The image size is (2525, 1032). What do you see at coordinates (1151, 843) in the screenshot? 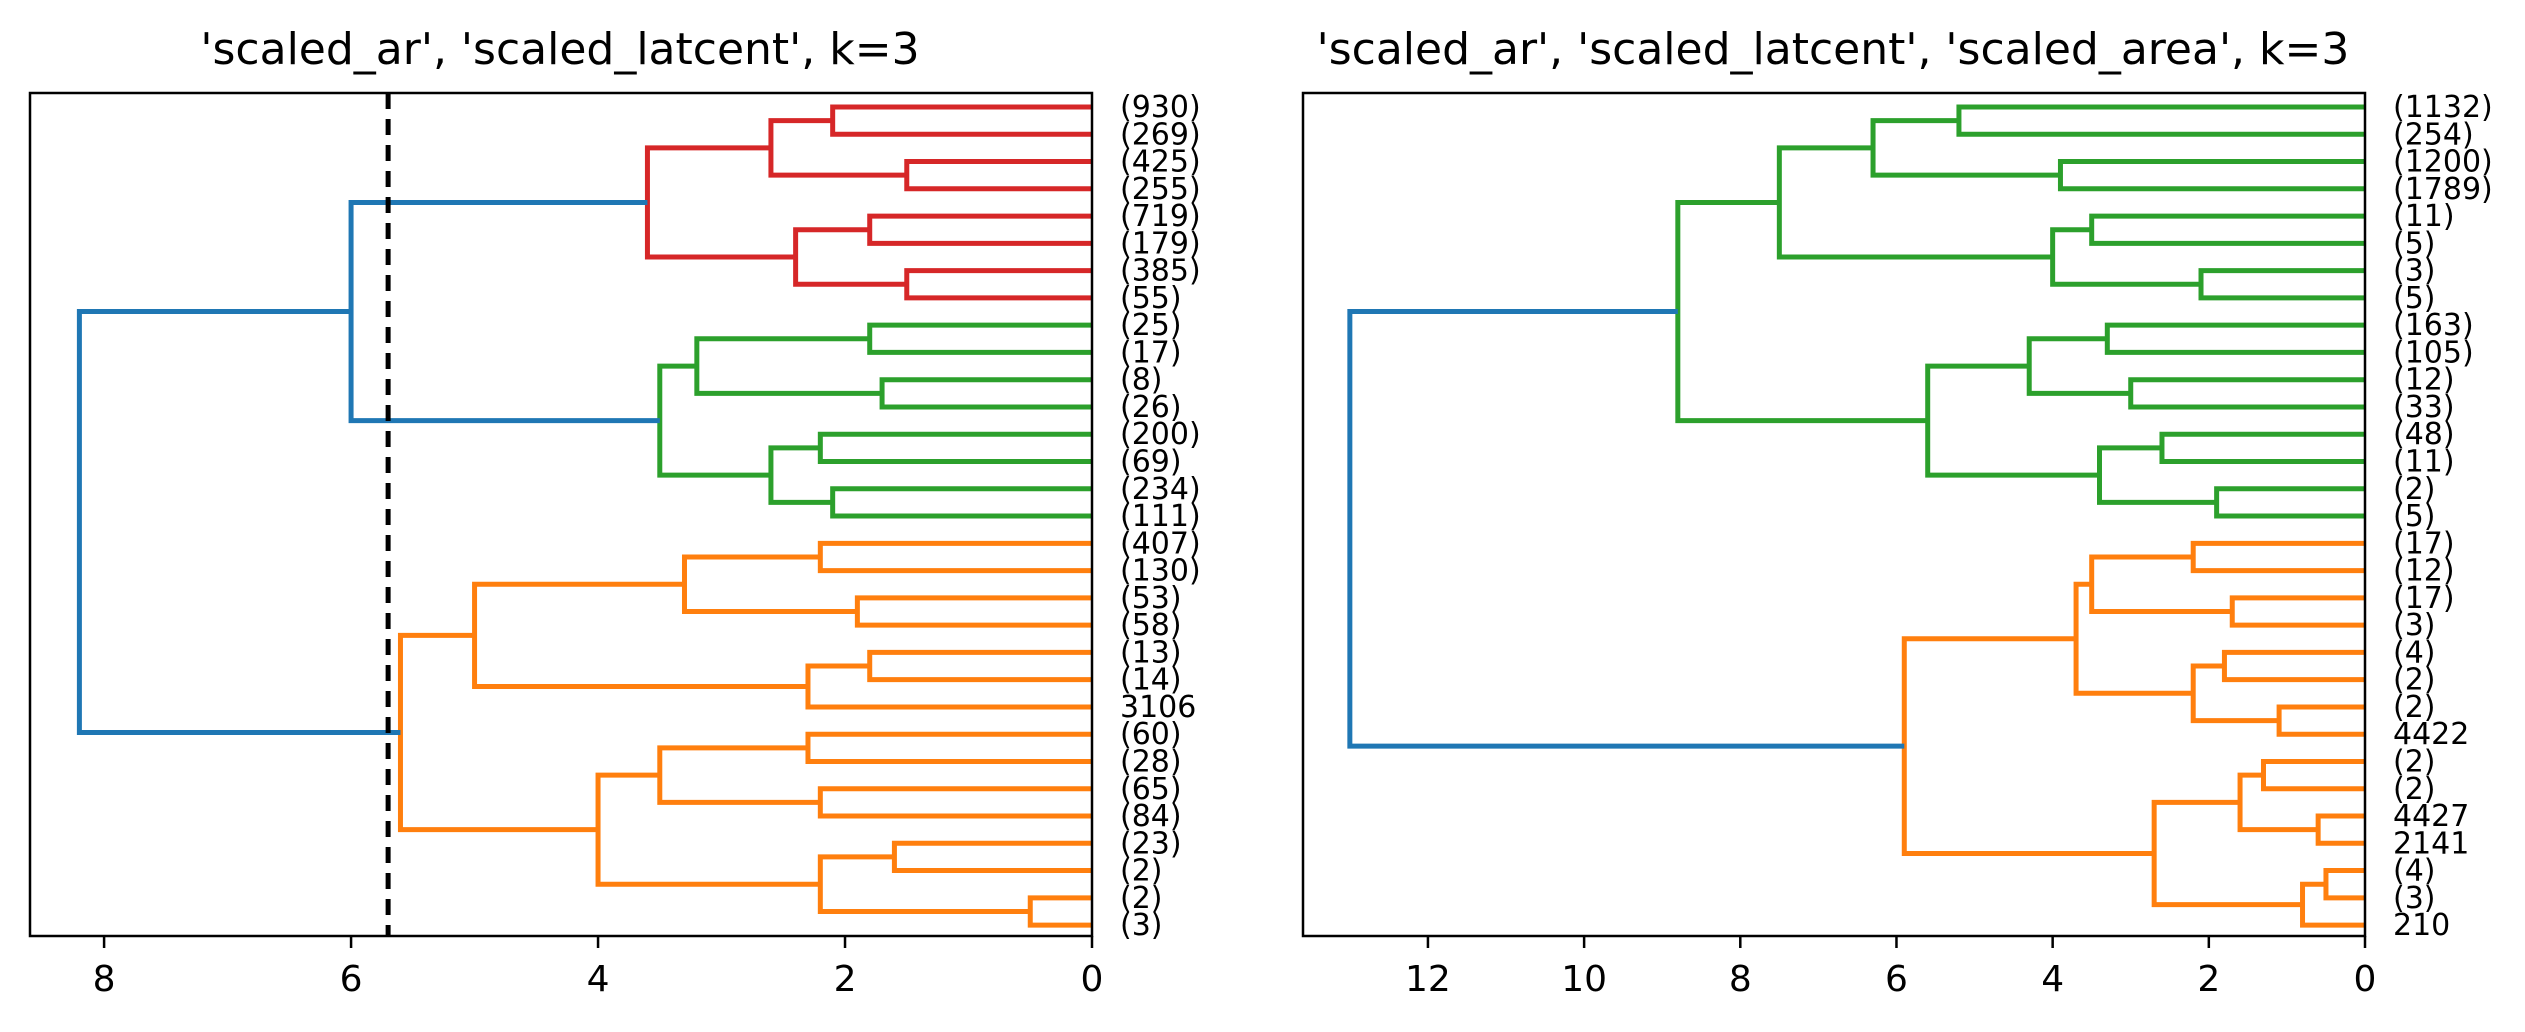
I see `leaf-label: (23)` at bounding box center [1151, 843].